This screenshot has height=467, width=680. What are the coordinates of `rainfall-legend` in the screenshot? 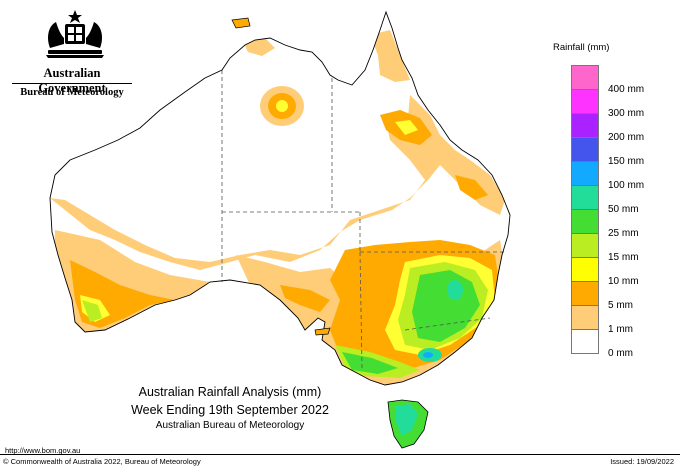 It's located at (585, 209).